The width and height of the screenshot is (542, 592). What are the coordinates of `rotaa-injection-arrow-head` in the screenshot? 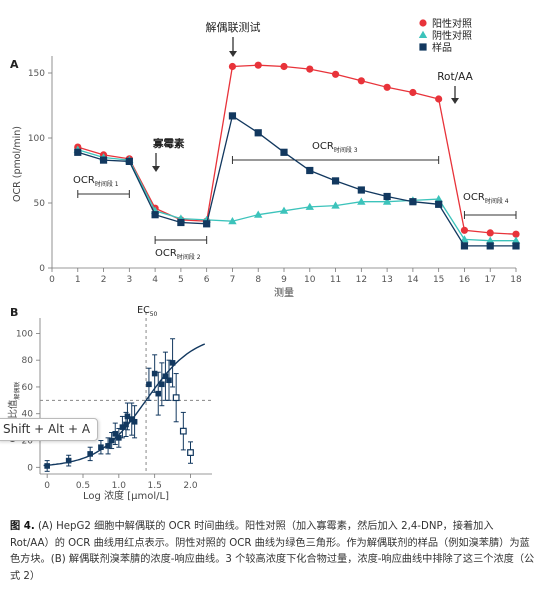 It's located at (455, 101).